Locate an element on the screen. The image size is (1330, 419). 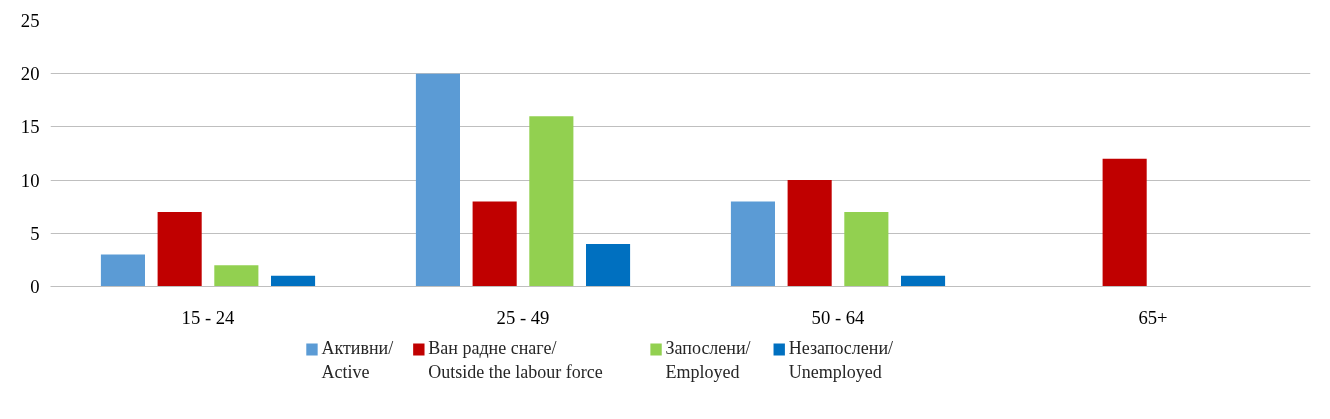
legend-label: Активни/ Active is located at coordinates (357, 359).